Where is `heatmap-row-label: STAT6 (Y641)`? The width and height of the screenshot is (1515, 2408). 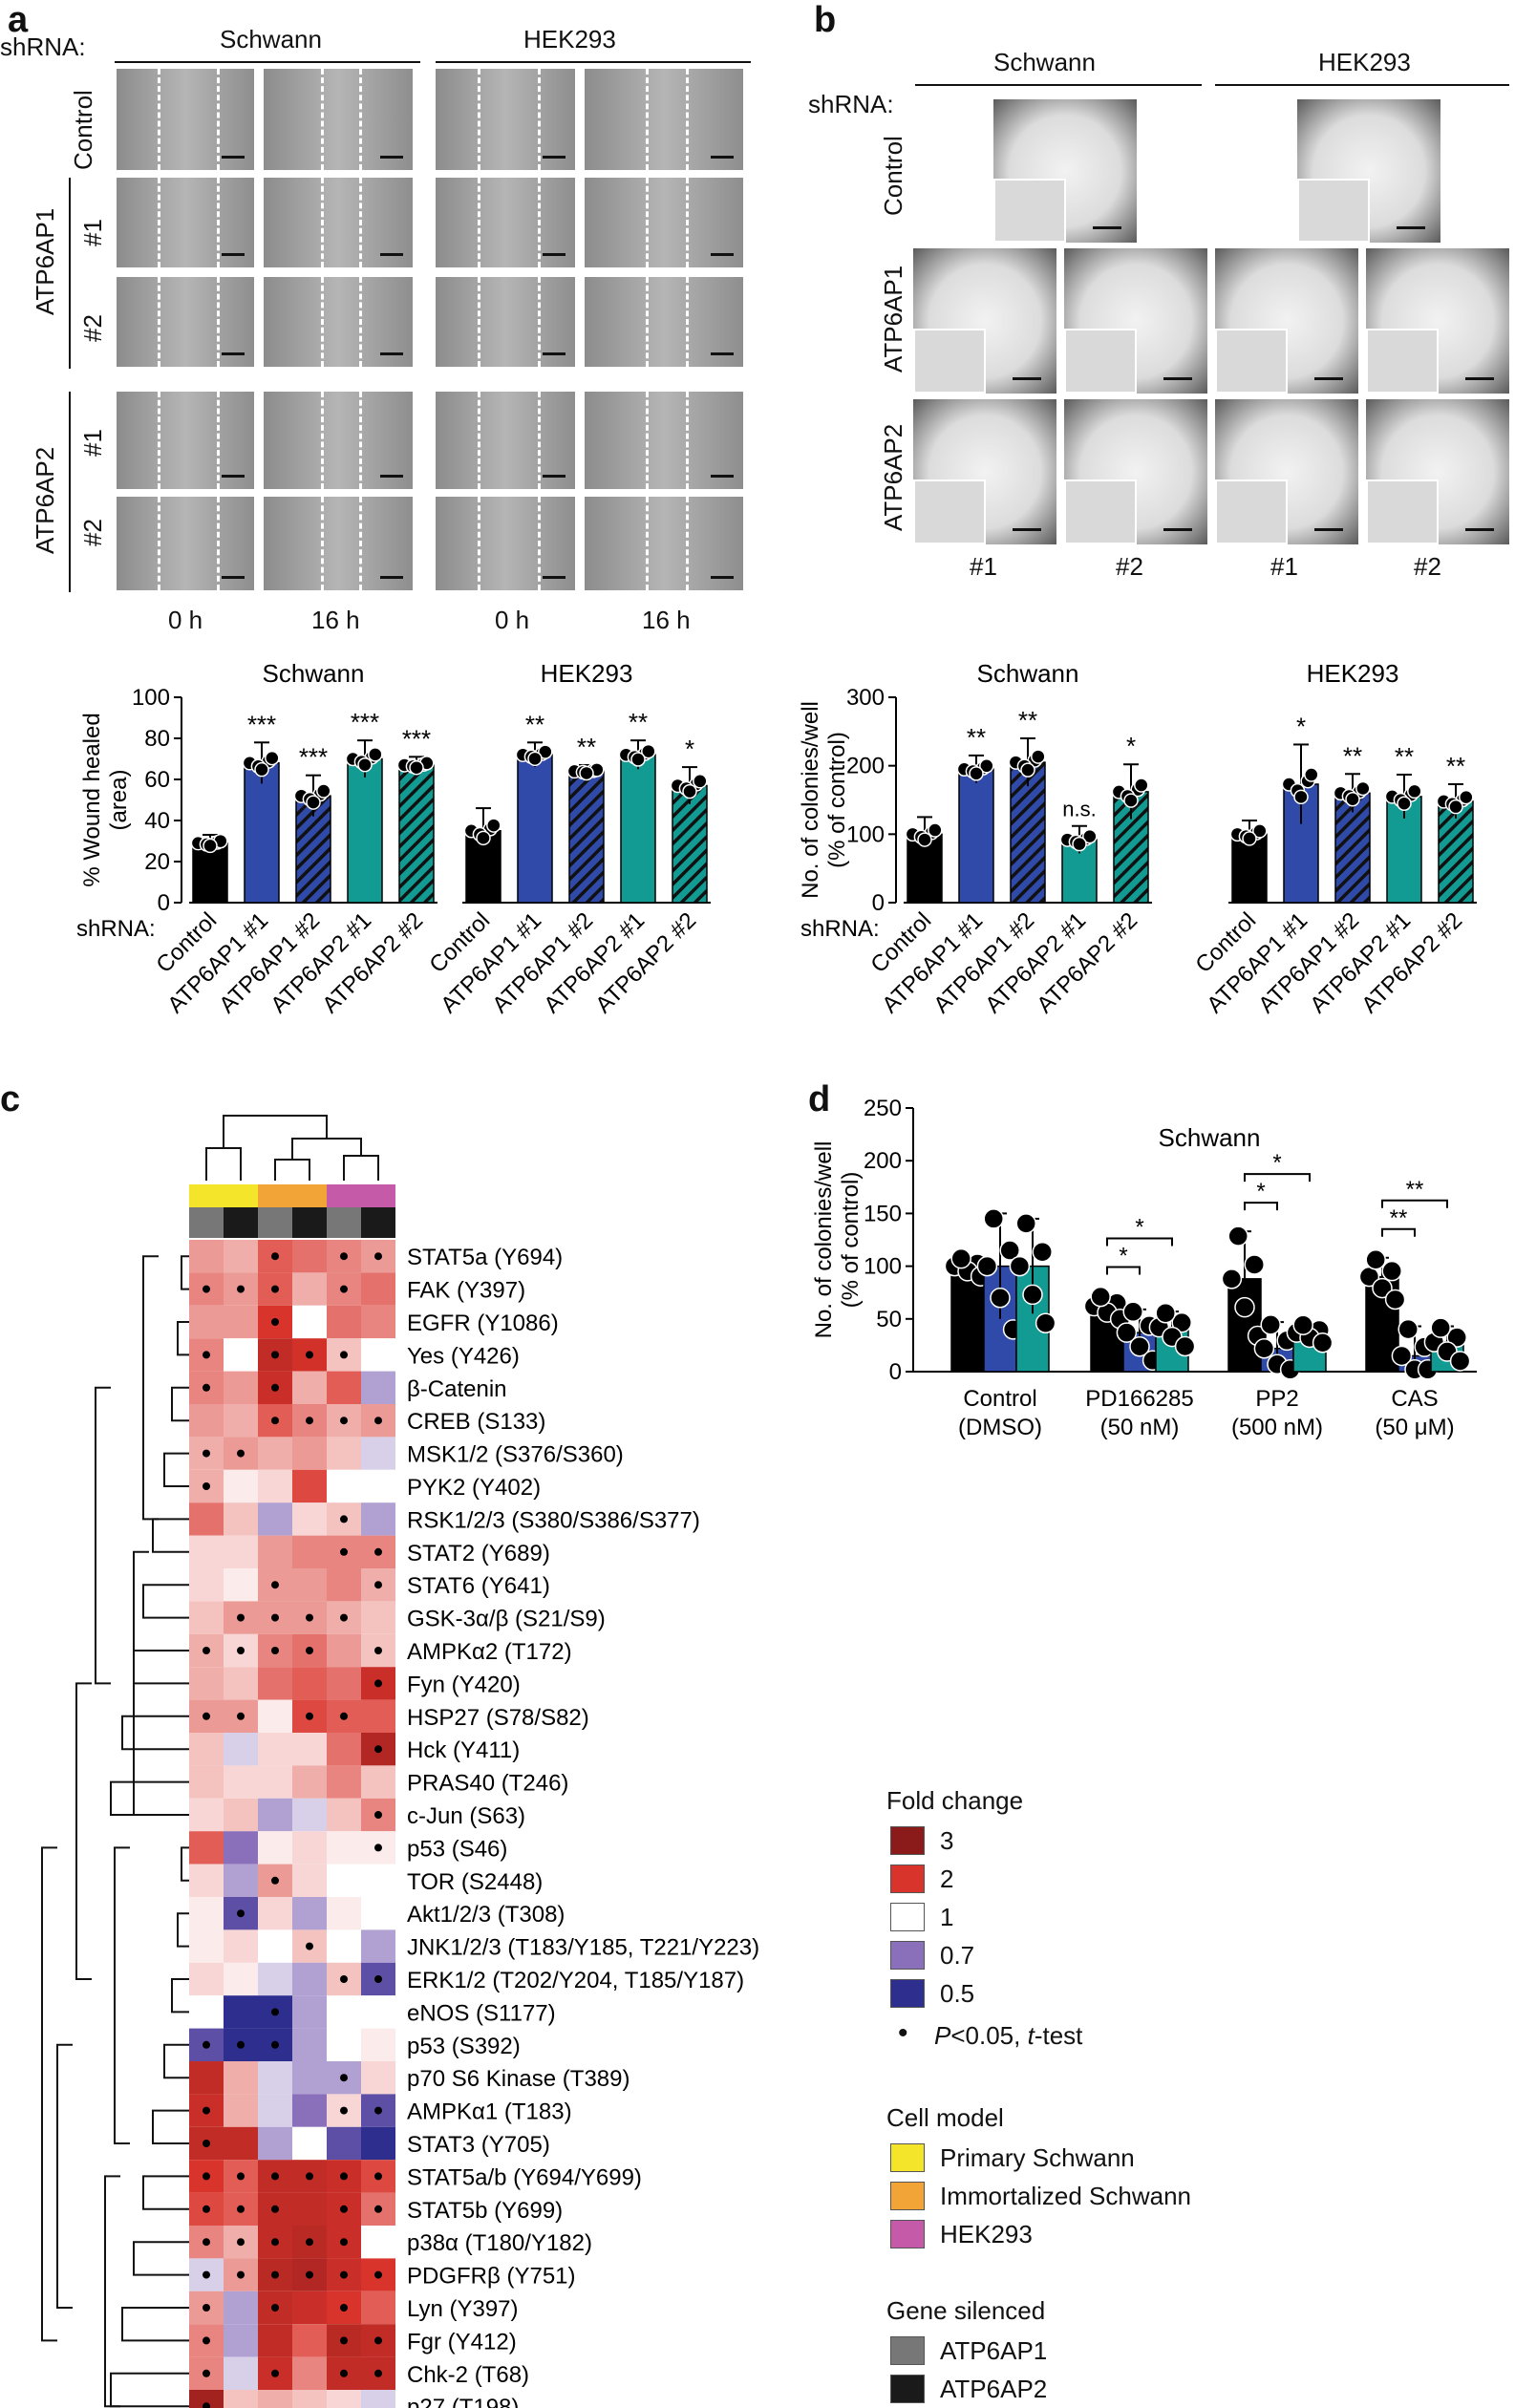 heatmap-row-label: STAT6 (Y641) is located at coordinates (478, 1586).